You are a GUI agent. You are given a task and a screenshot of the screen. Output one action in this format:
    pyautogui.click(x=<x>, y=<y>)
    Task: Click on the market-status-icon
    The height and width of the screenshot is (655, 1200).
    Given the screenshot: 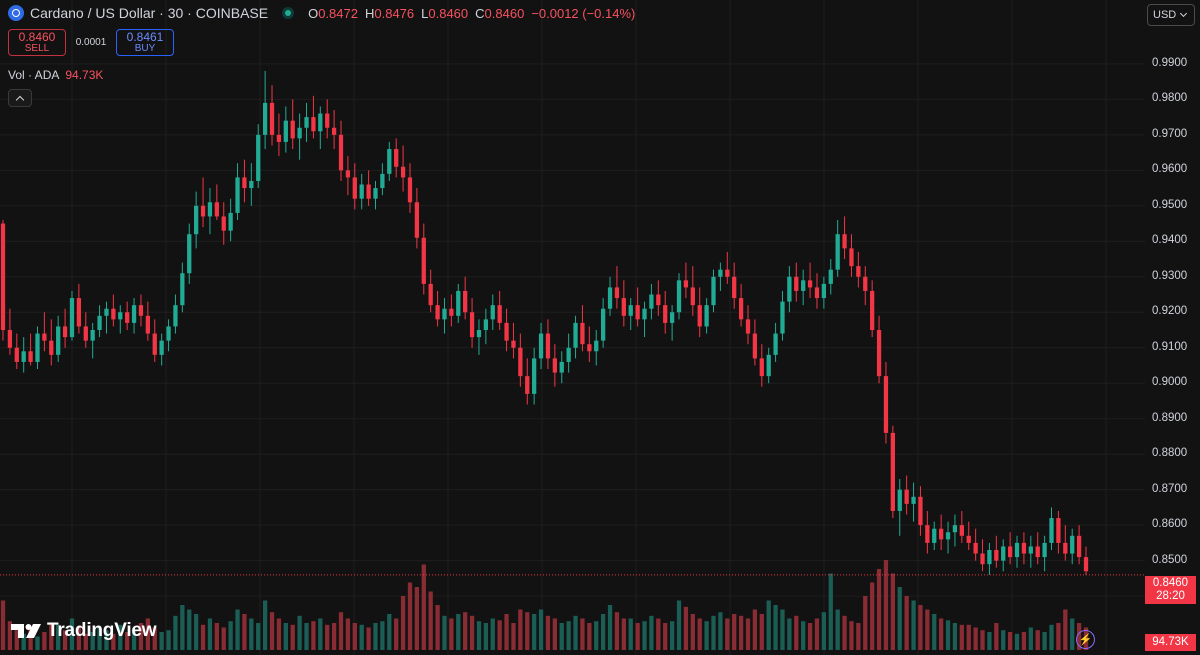 What is the action you would take?
    pyautogui.click(x=288, y=13)
    